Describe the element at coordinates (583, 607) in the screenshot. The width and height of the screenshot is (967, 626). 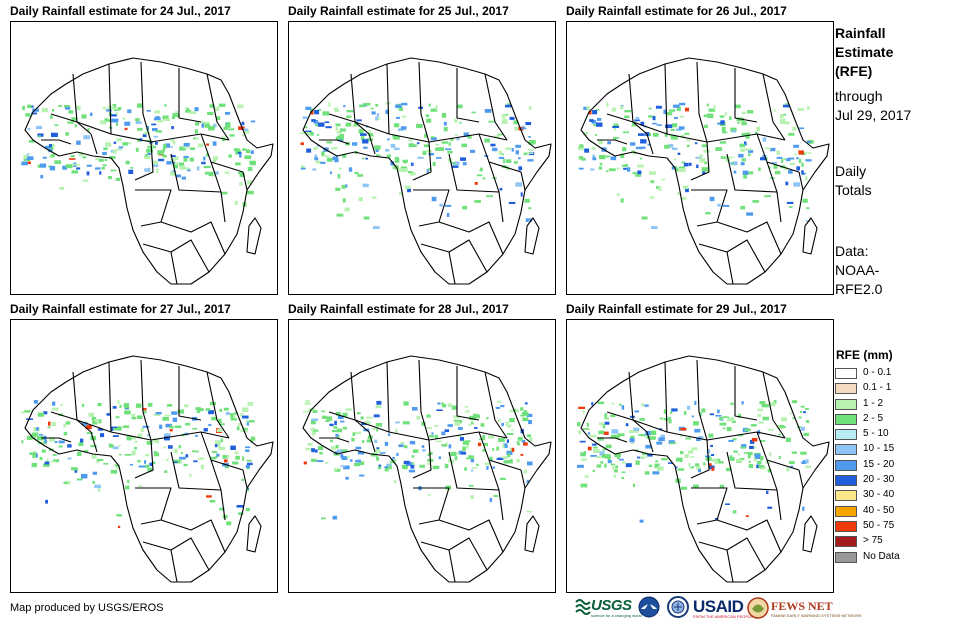
I see `usgs-wave-icon` at that location.